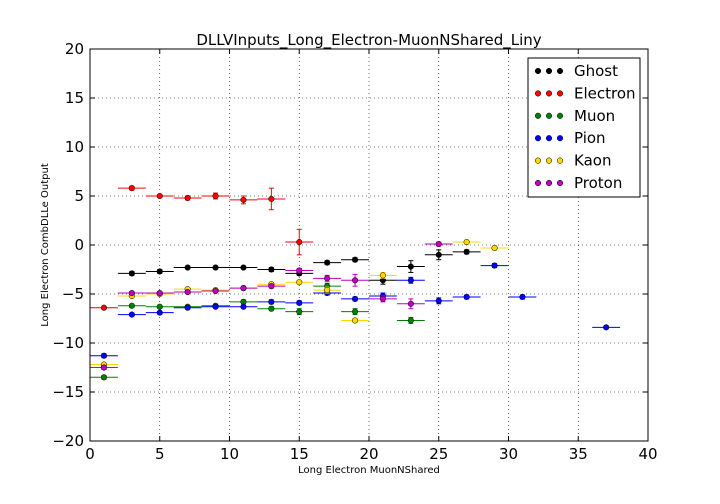 The height and width of the screenshot is (504, 720). I want to click on y-tick-label: 15, so click(74, 98).